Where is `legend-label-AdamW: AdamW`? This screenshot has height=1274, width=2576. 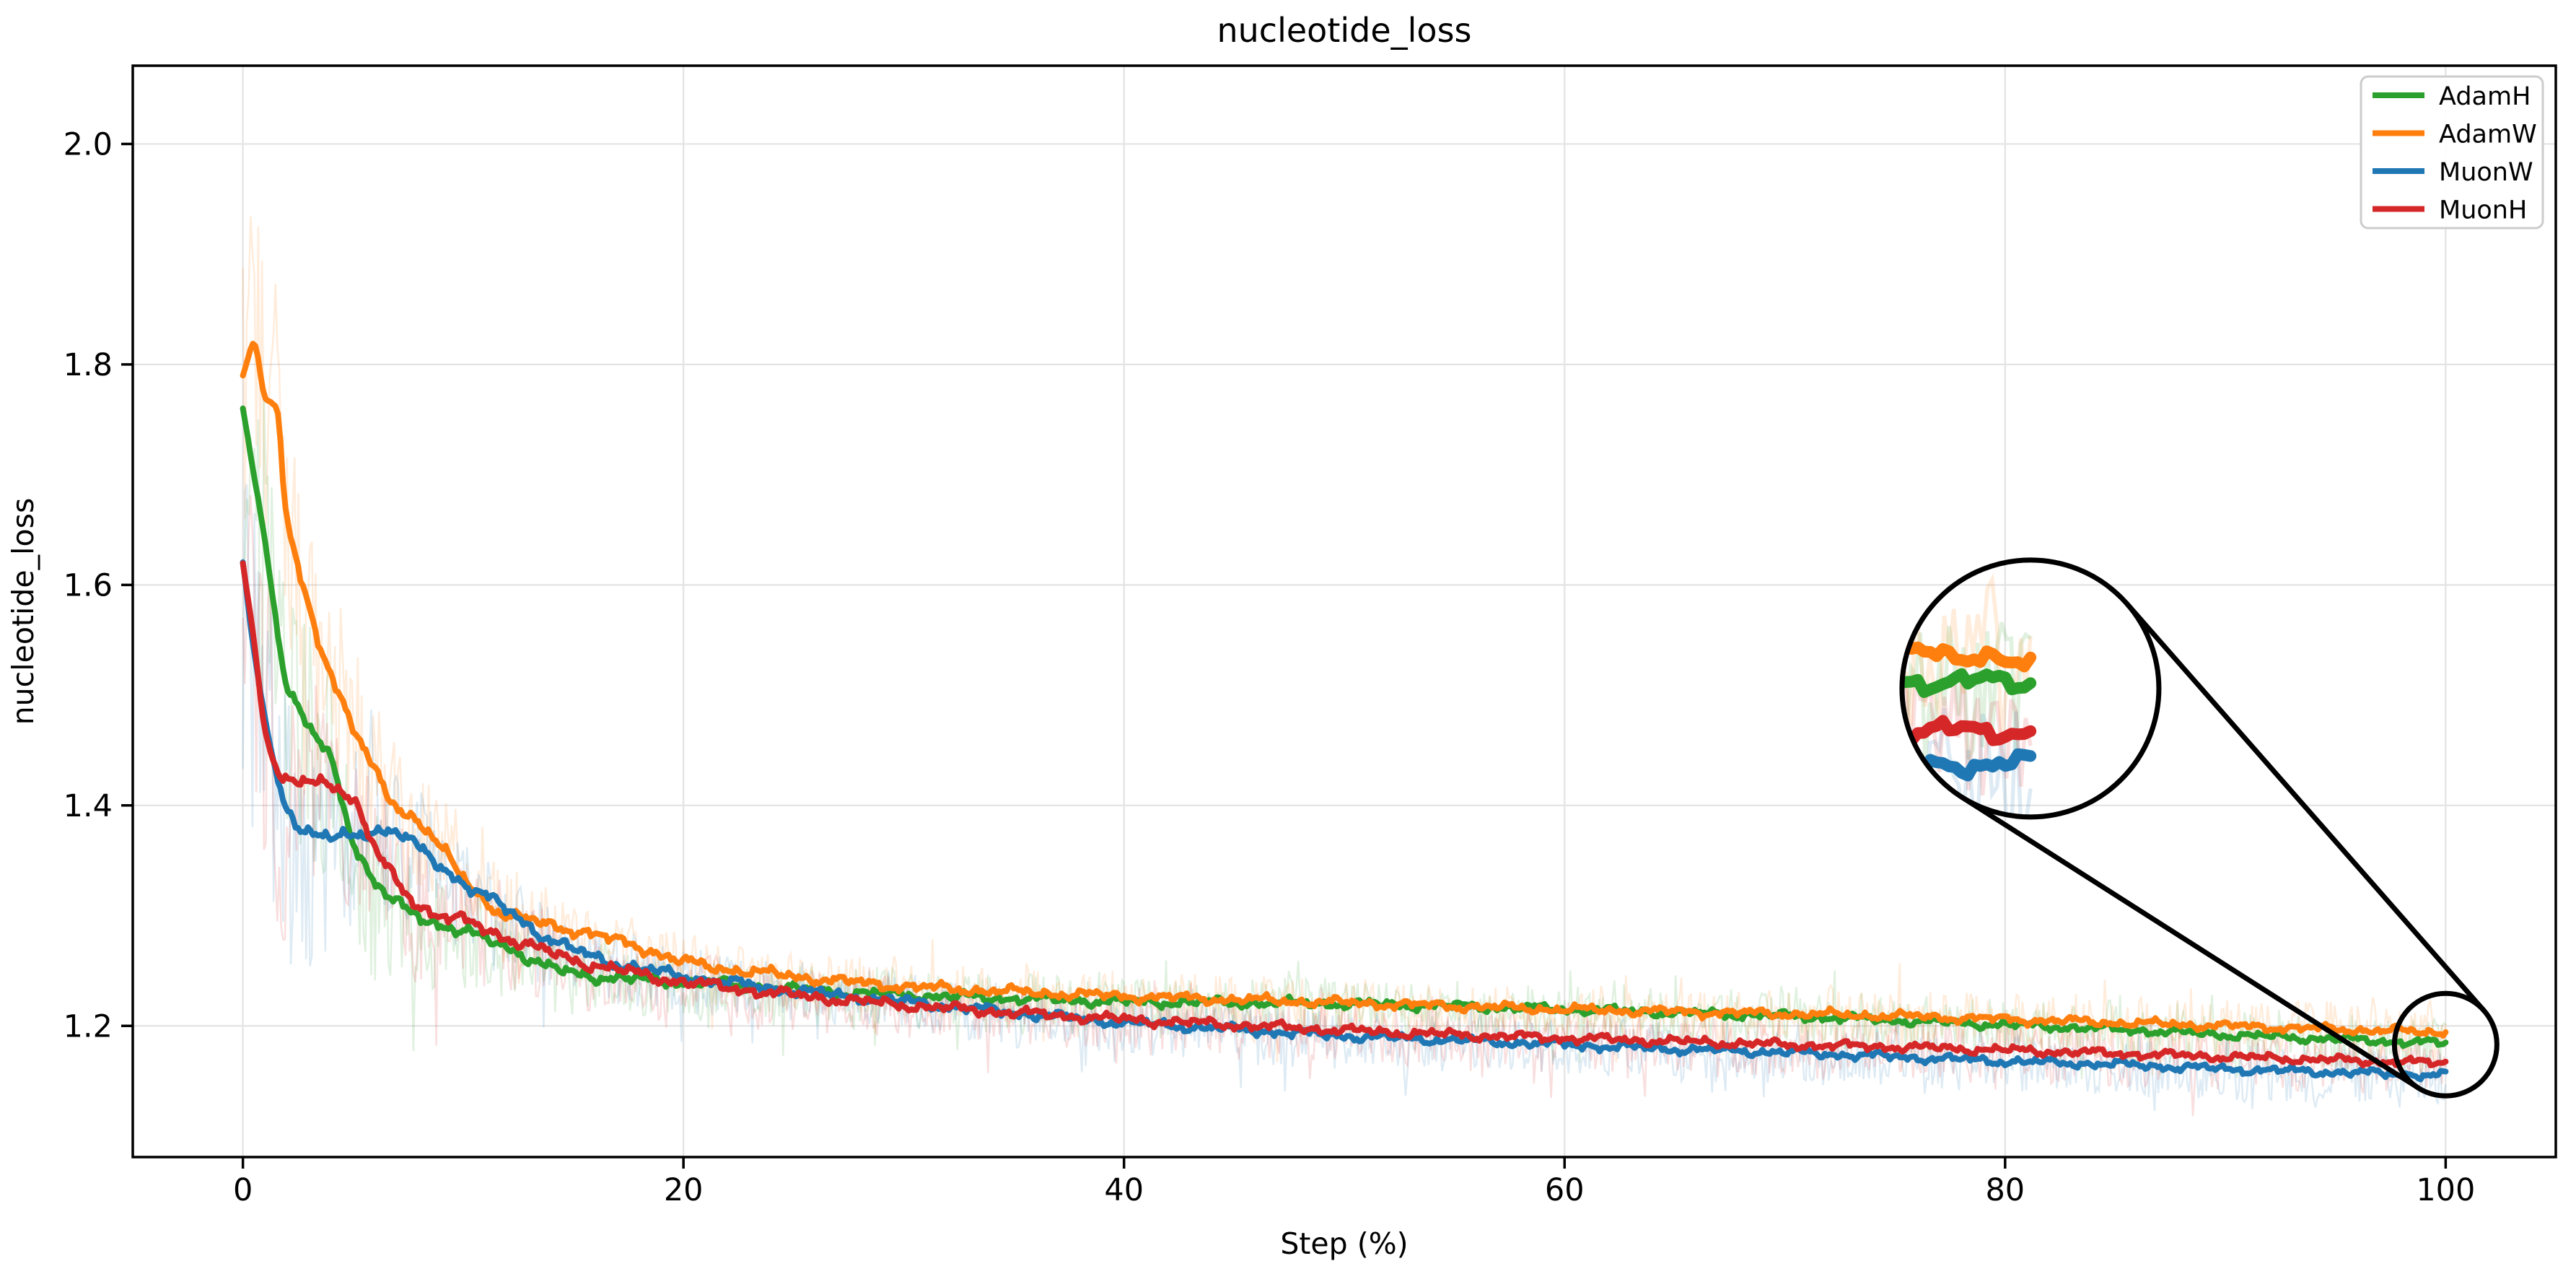 legend-label-AdamW: AdamW is located at coordinates (2488, 135).